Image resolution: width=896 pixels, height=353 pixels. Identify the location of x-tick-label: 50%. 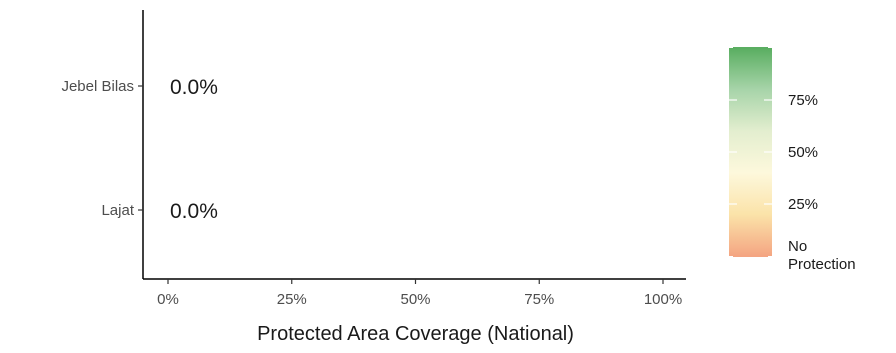
(415, 299).